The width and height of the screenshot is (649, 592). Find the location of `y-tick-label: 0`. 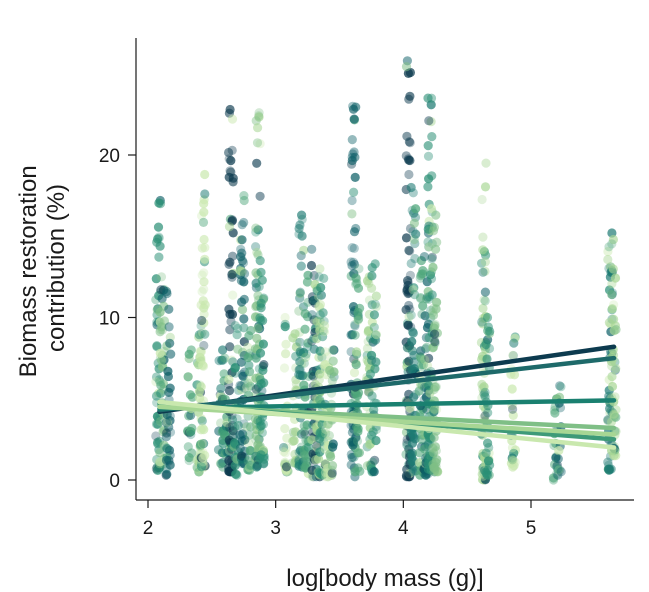

y-tick-label: 0 is located at coordinates (114, 481).